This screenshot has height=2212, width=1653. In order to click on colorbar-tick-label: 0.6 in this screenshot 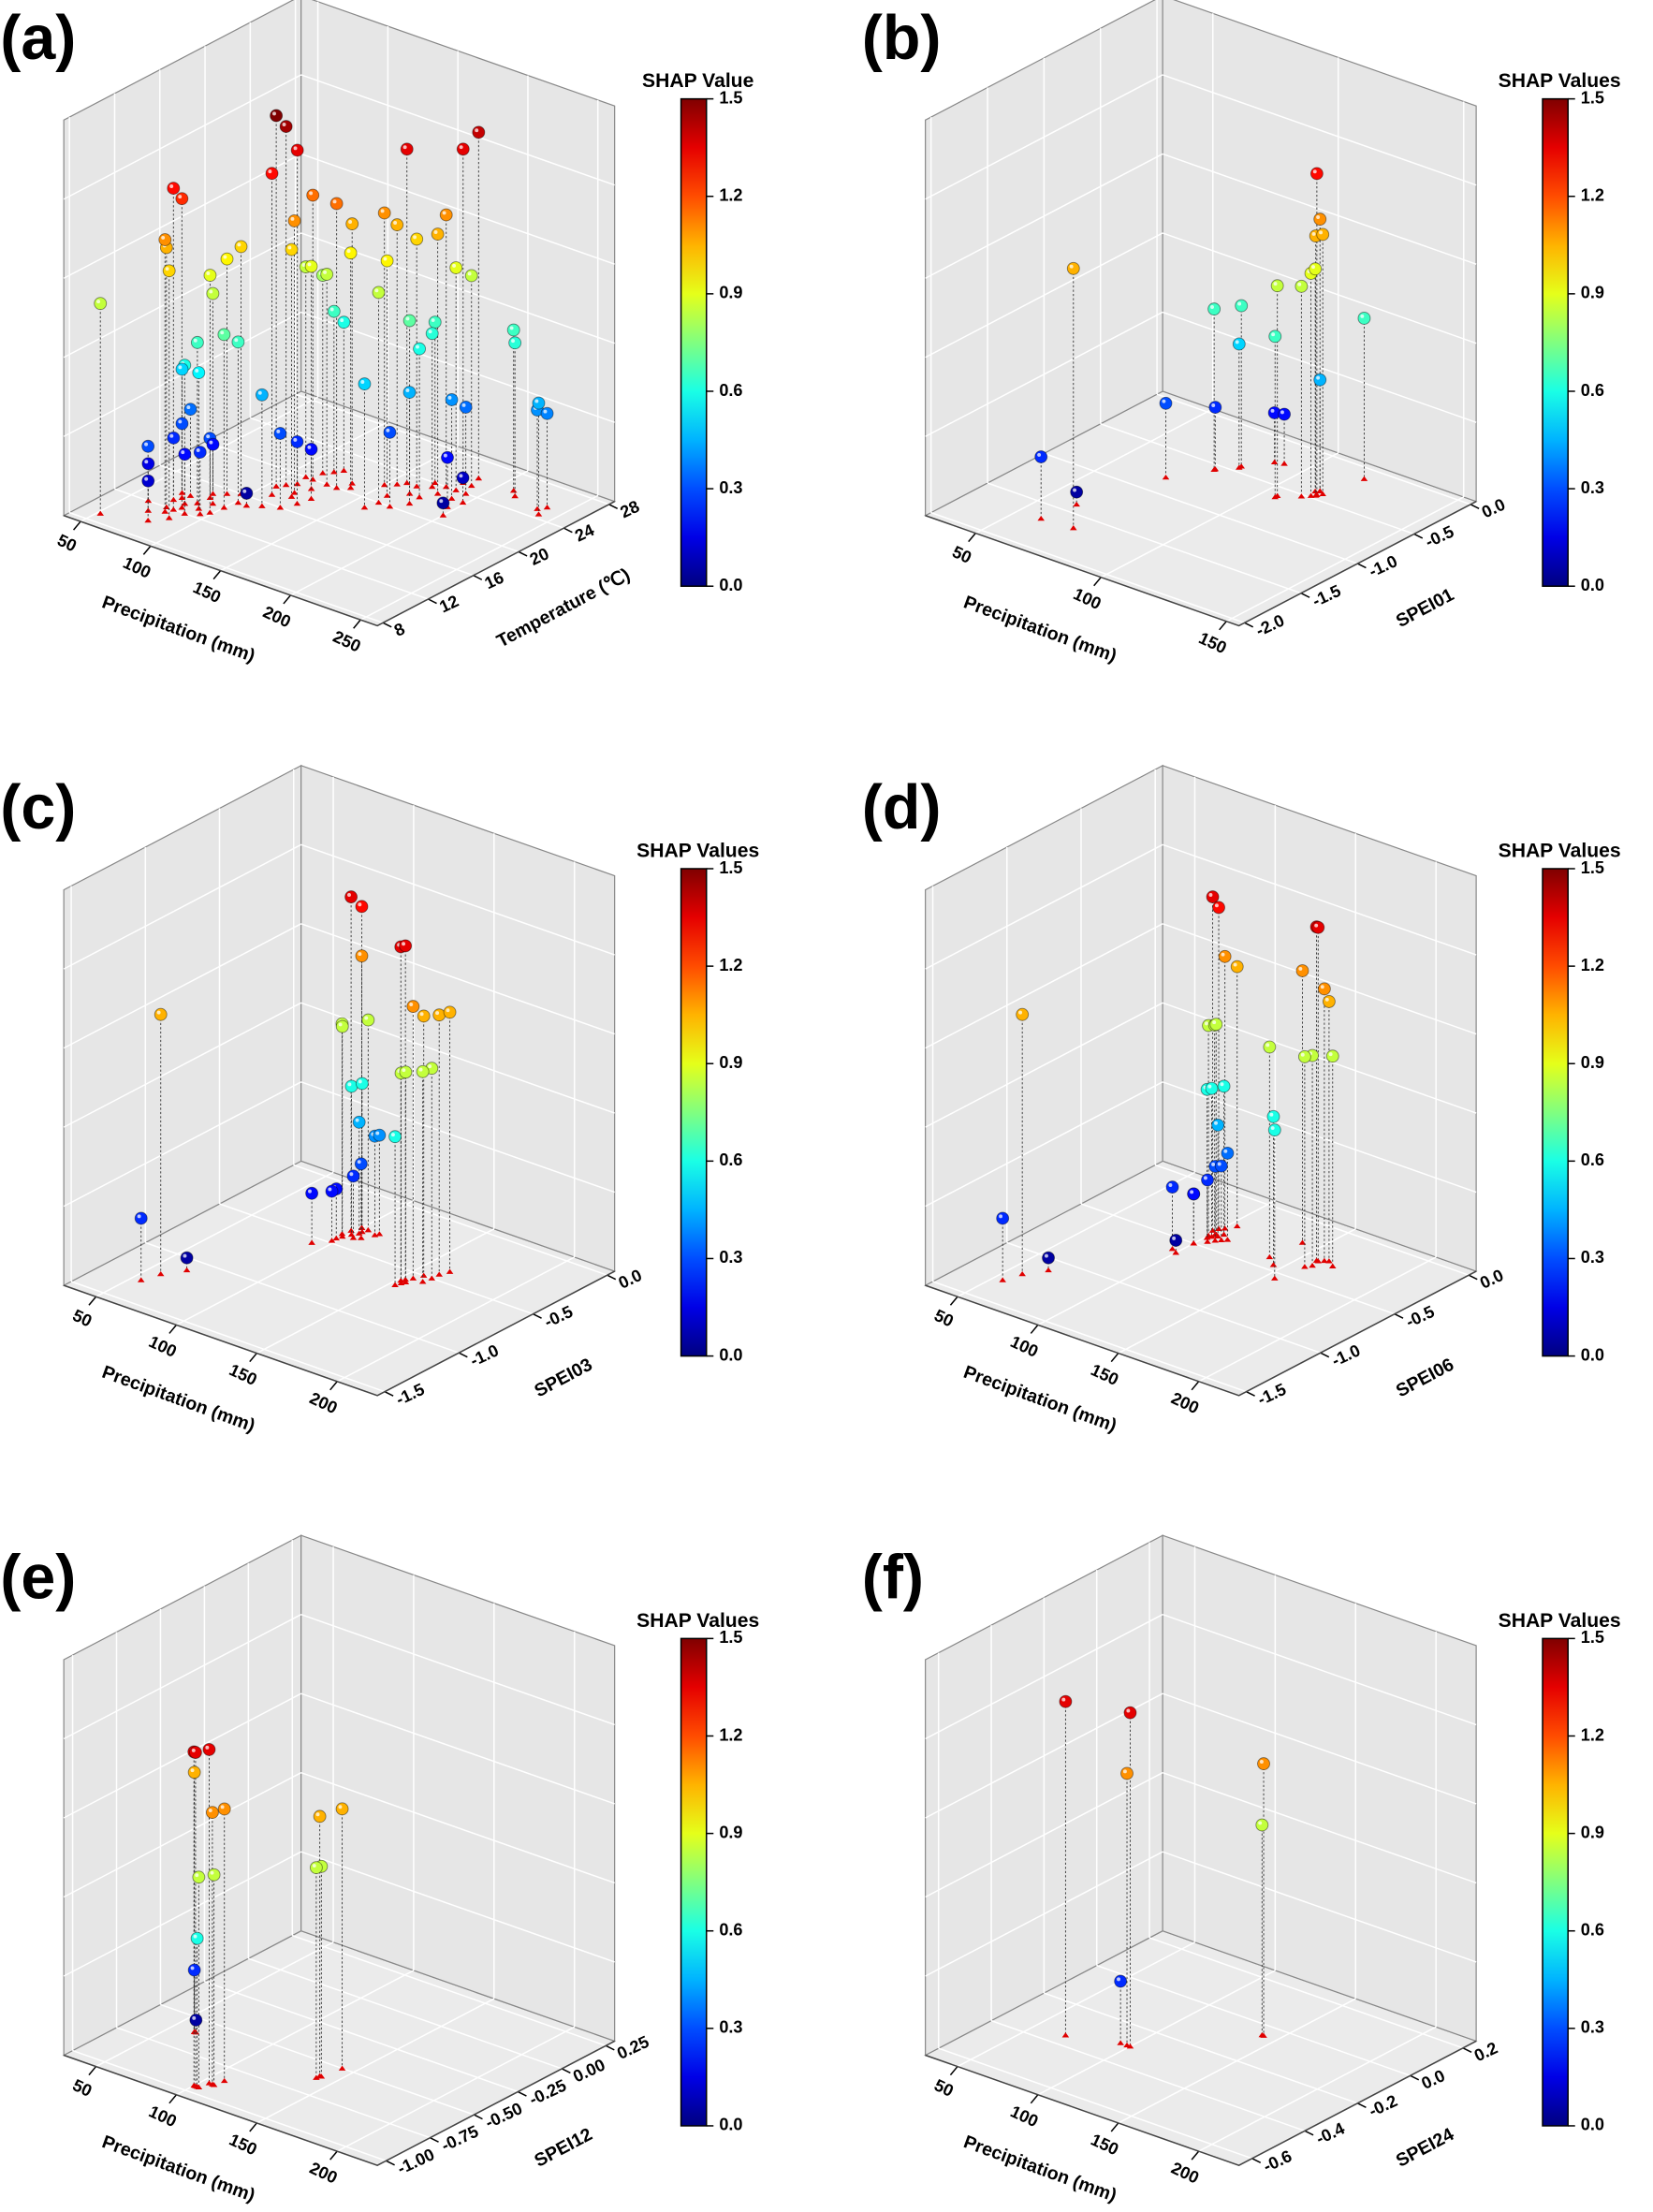, I will do `click(731, 1930)`.